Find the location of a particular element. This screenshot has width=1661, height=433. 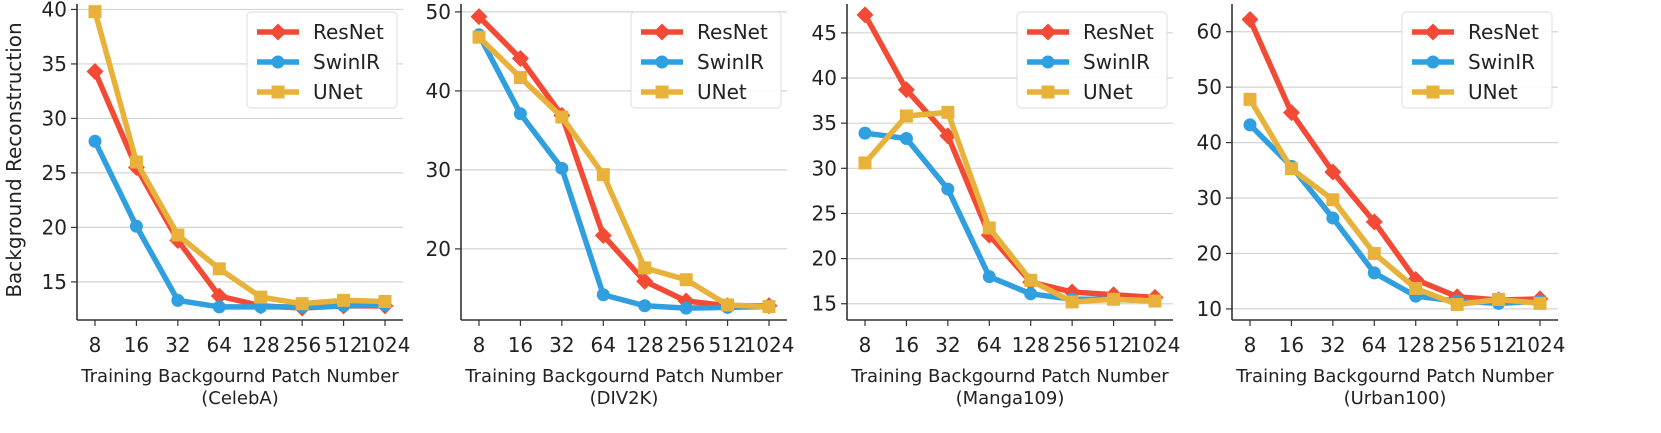

dataset-subtitle: (Urban100) is located at coordinates (1395, 398).